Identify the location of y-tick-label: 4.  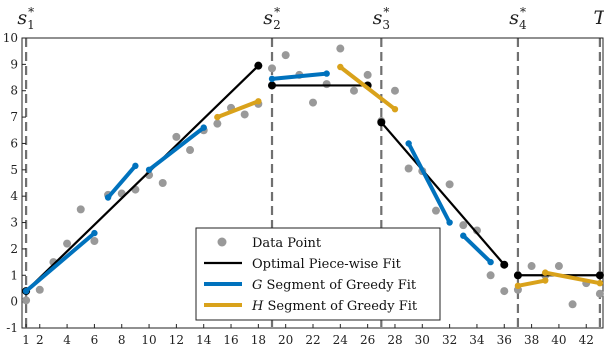
(14, 196).